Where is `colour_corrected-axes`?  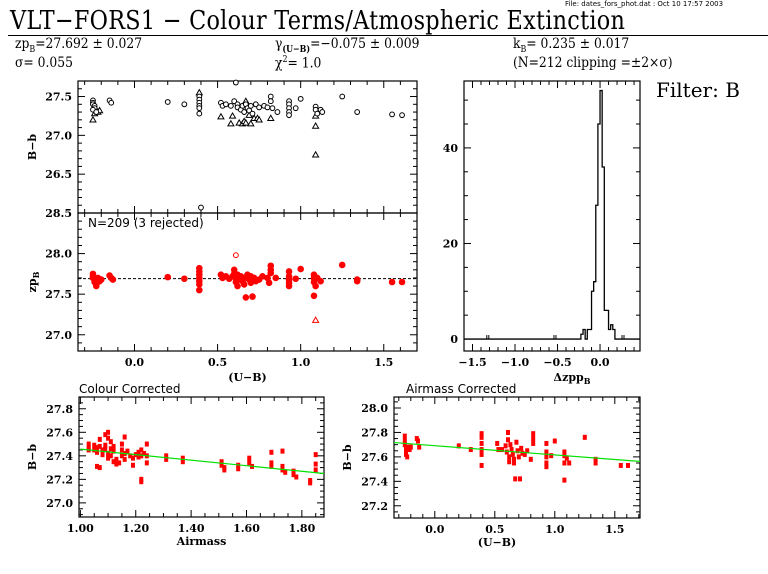
colour_corrected-axes is located at coordinates (201, 457).